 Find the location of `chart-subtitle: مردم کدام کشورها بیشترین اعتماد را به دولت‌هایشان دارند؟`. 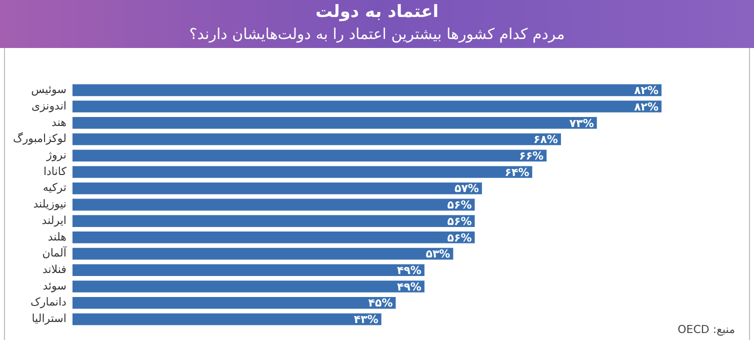

chart-subtitle: مردم کدام کشورها بیشترین اعتماد را به دولت‌هایشان دارند؟ is located at coordinates (377, 34).